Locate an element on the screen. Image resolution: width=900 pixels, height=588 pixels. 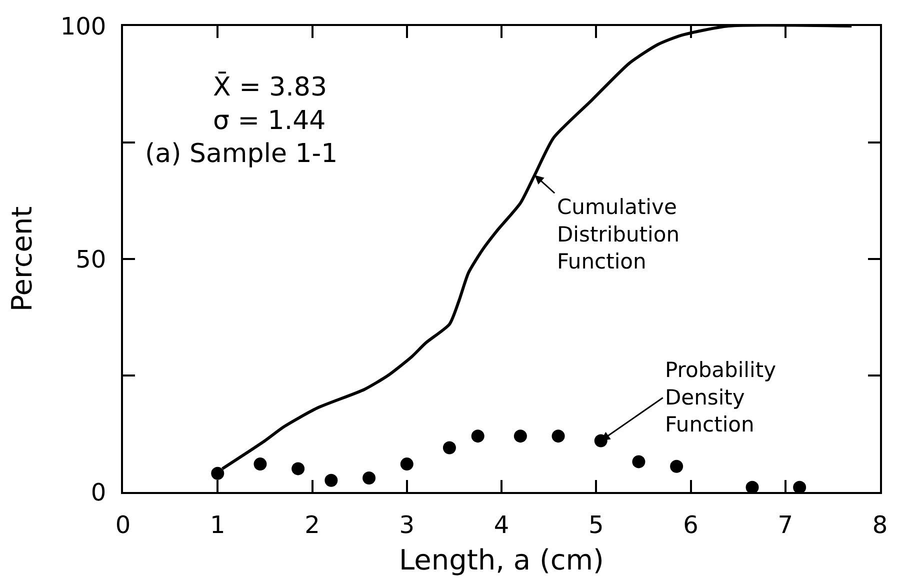
x-tick-label: 0 is located at coordinates (123, 524).